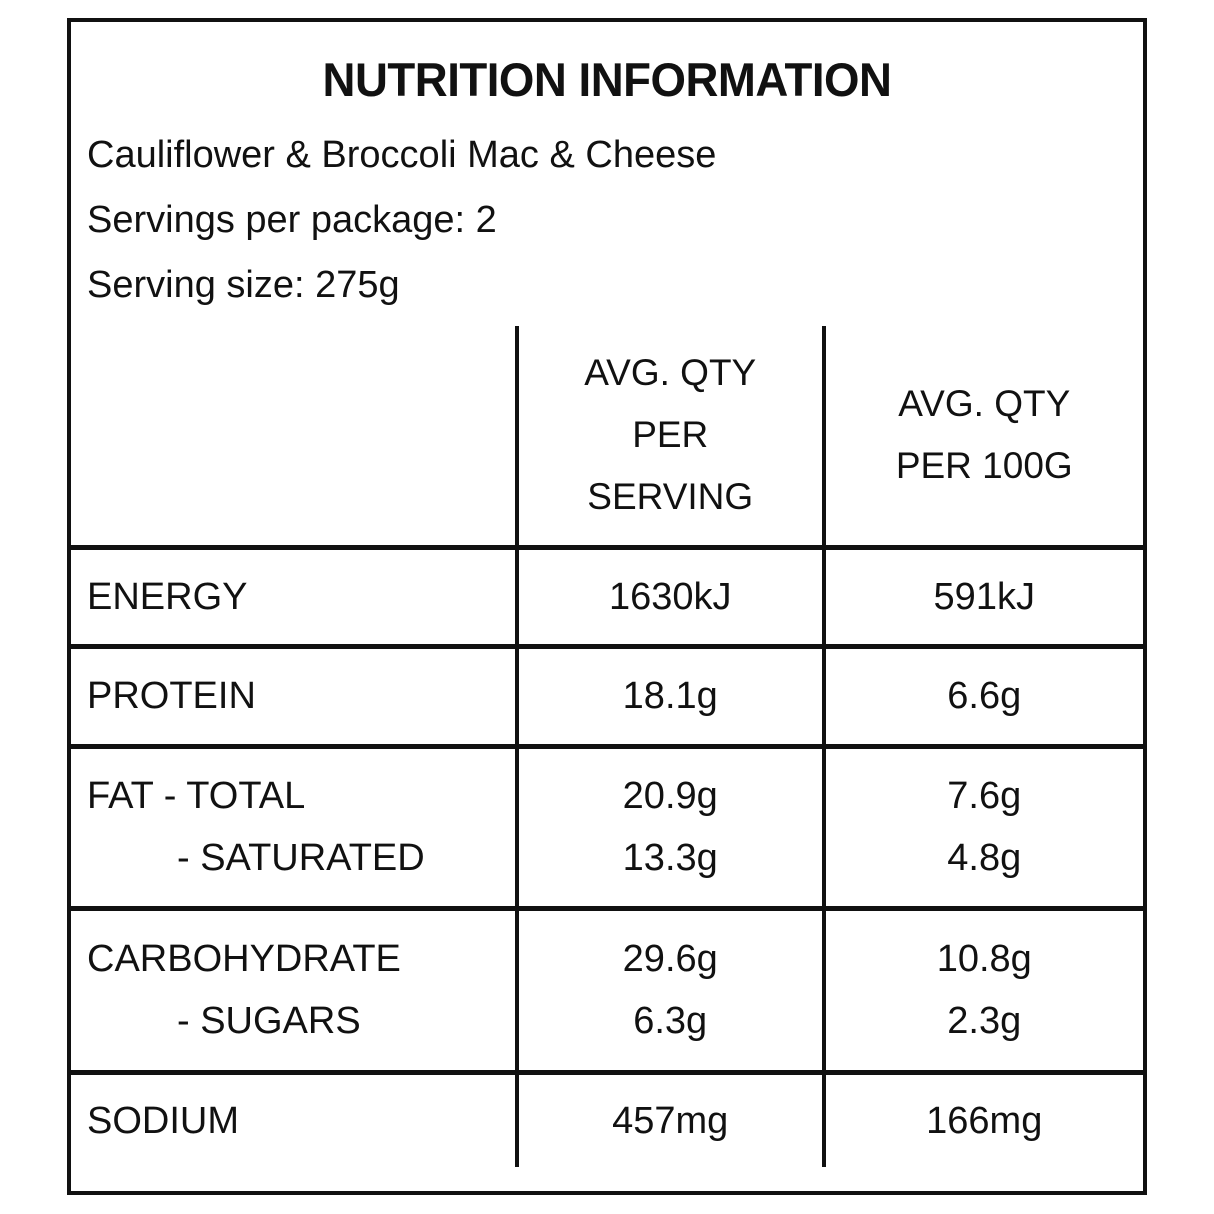 Image resolution: width=1214 pixels, height=1214 pixels. I want to click on row-label-cell: SODIUM, so click(295, 1118).